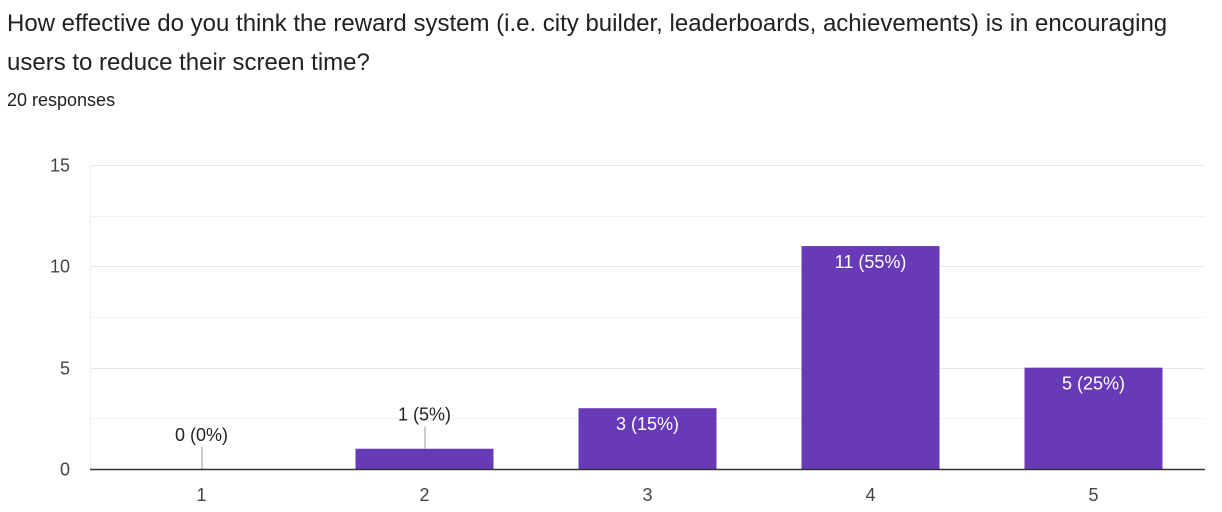 The image size is (1222, 512). What do you see at coordinates (1093, 495) in the screenshot?
I see `x-tick-label: 5` at bounding box center [1093, 495].